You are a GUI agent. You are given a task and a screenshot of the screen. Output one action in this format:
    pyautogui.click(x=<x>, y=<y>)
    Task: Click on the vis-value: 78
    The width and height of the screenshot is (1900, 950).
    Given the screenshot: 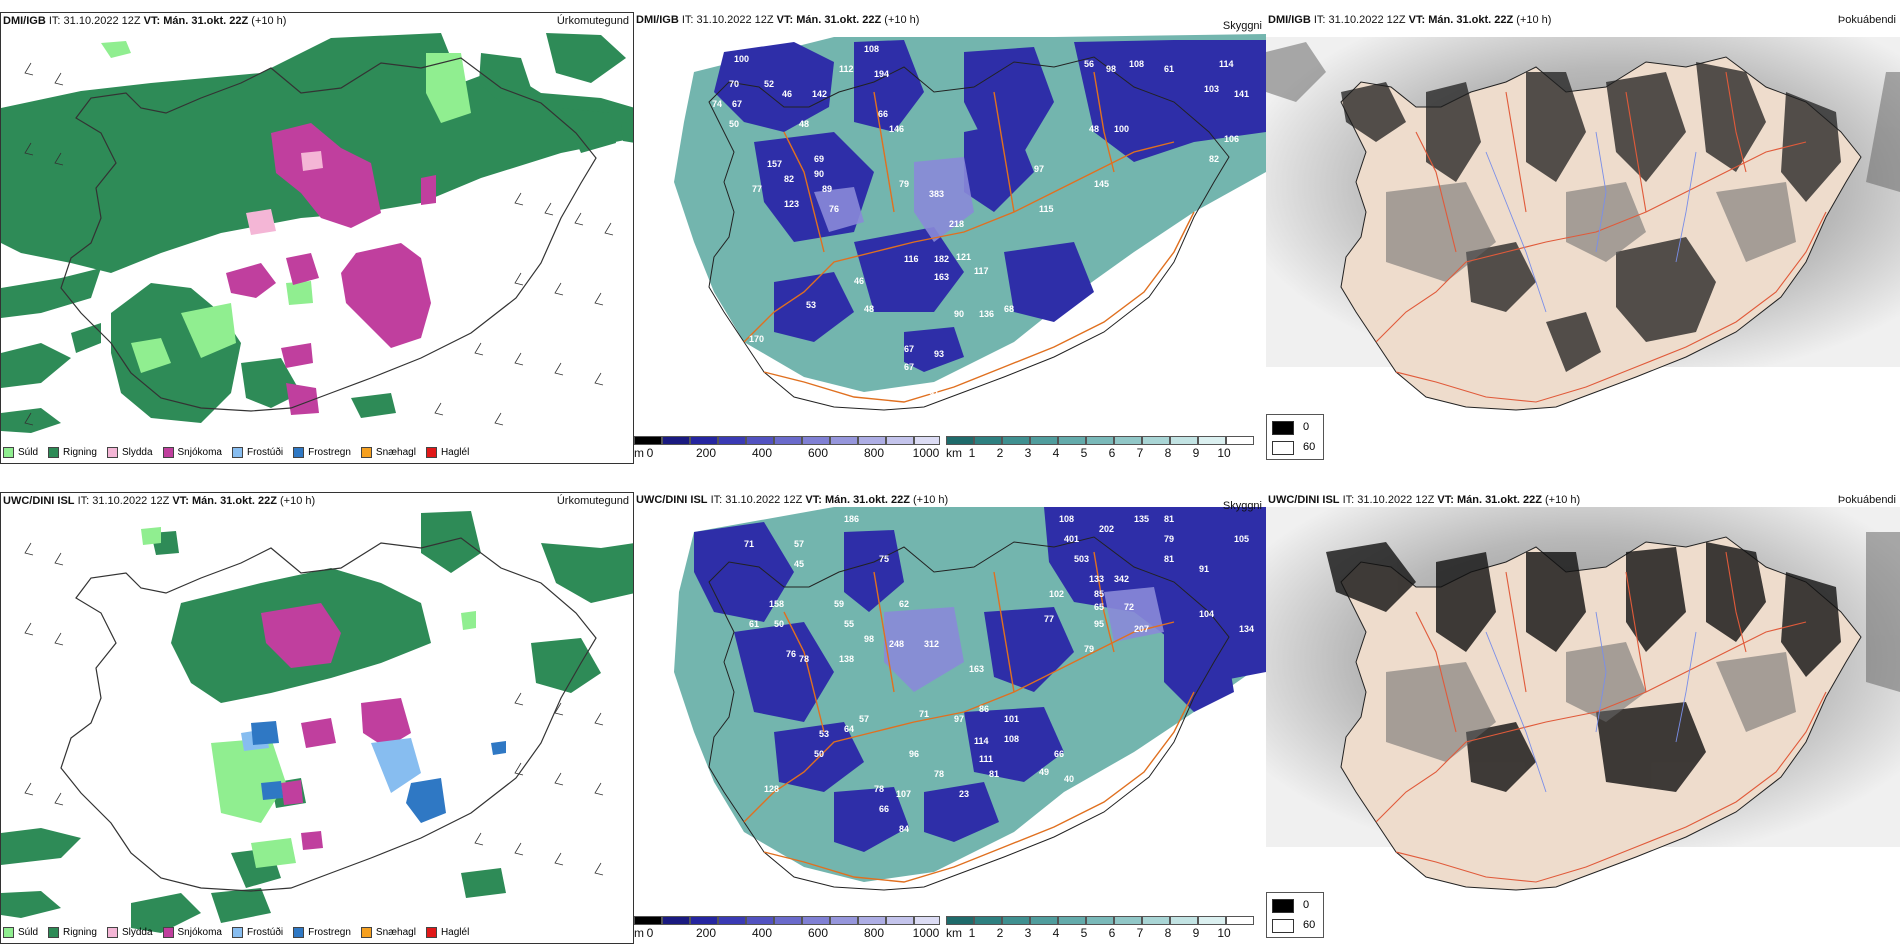 What is the action you would take?
    pyautogui.click(x=804, y=659)
    